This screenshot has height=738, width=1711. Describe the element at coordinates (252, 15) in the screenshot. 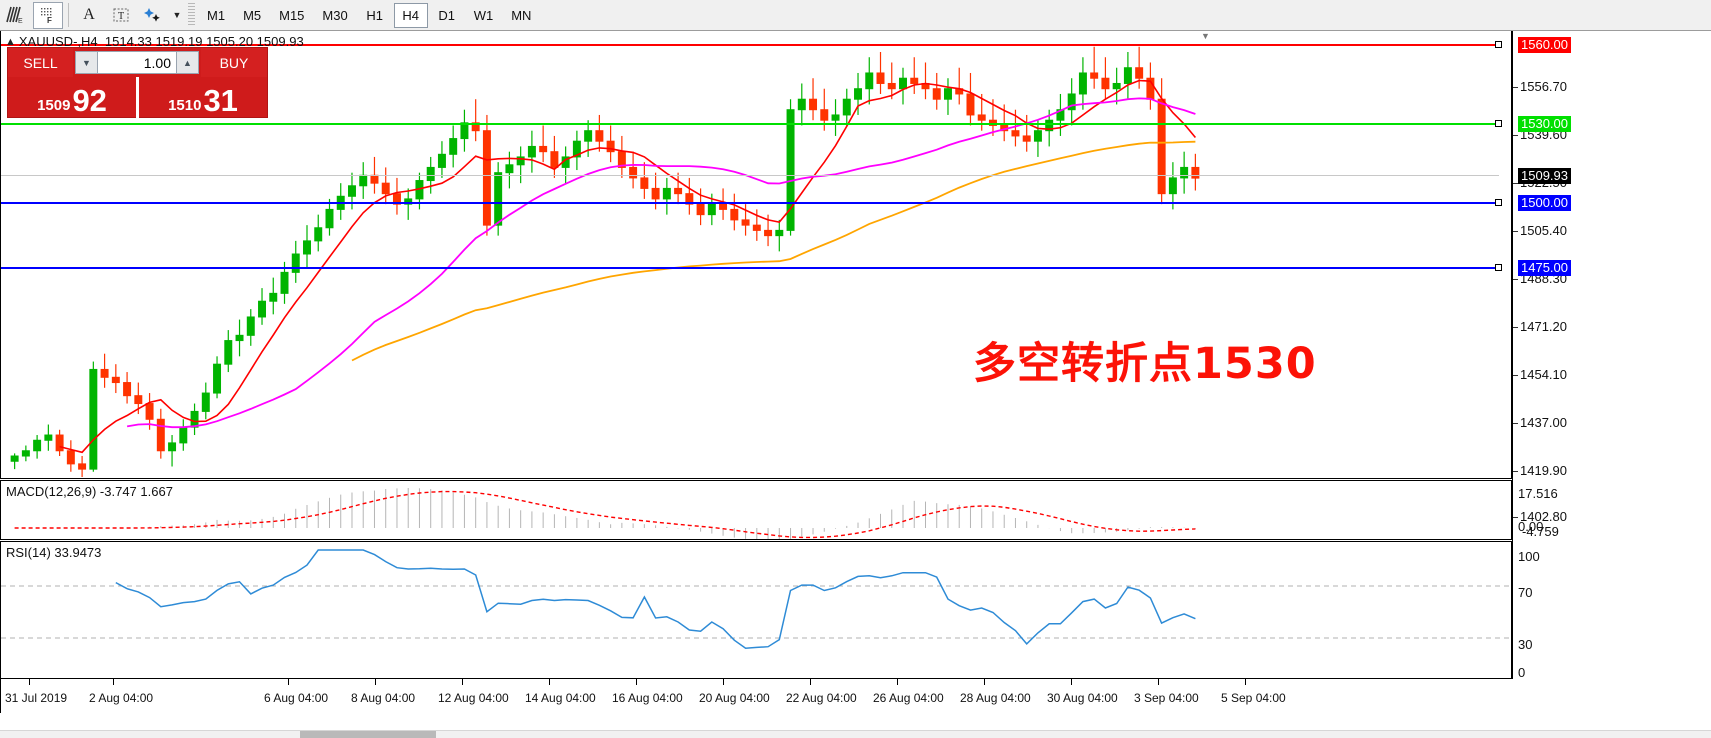

I see `tf-m5: M5` at that location.